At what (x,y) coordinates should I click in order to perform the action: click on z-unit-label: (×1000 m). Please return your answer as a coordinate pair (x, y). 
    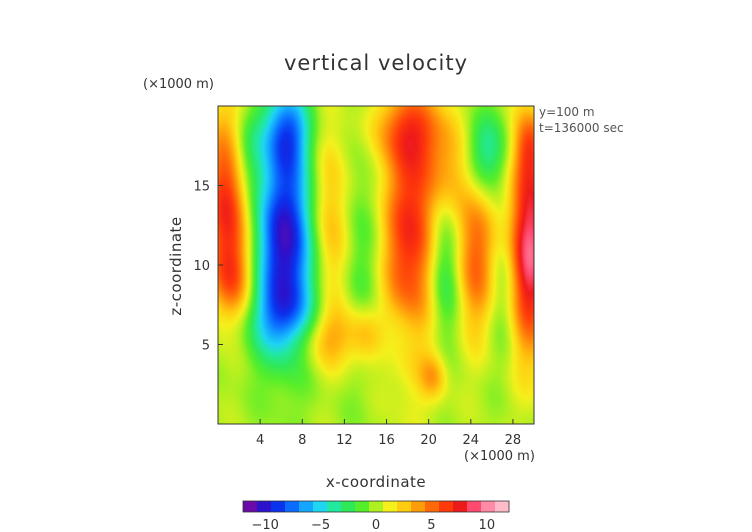
    Looking at the image, I should click on (178, 84).